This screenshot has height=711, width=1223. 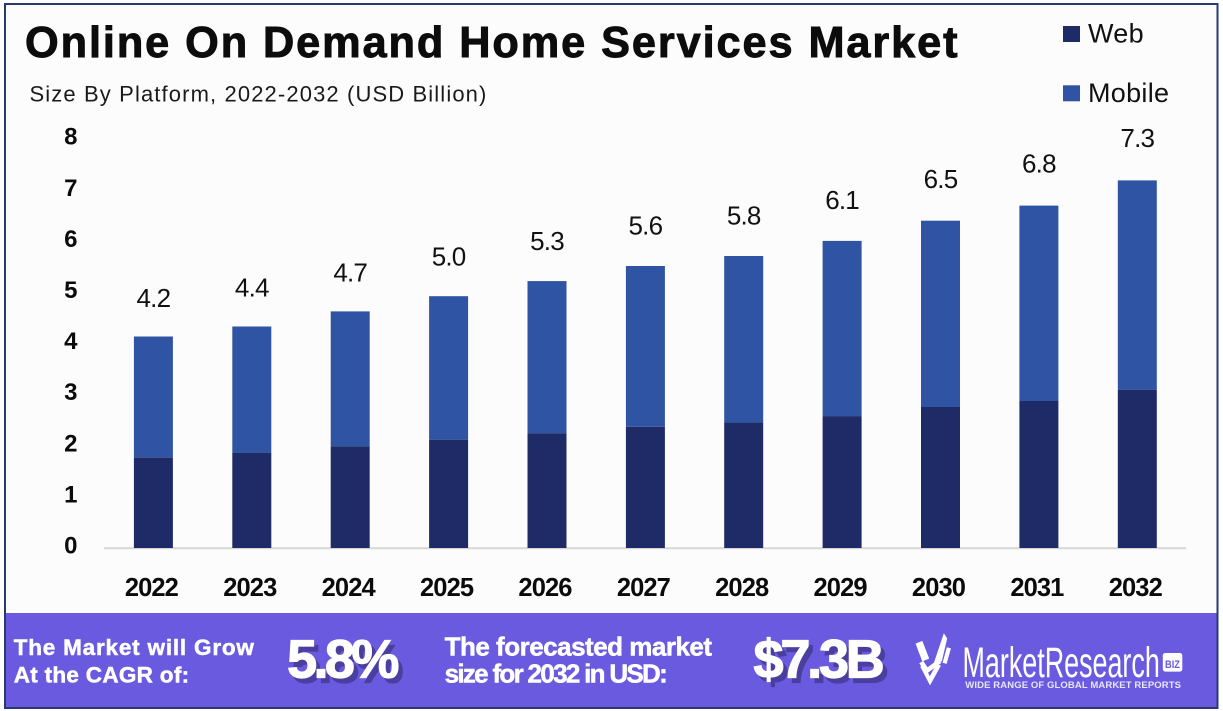 I want to click on svg-text: The Market will Grow, so click(x=134, y=647).